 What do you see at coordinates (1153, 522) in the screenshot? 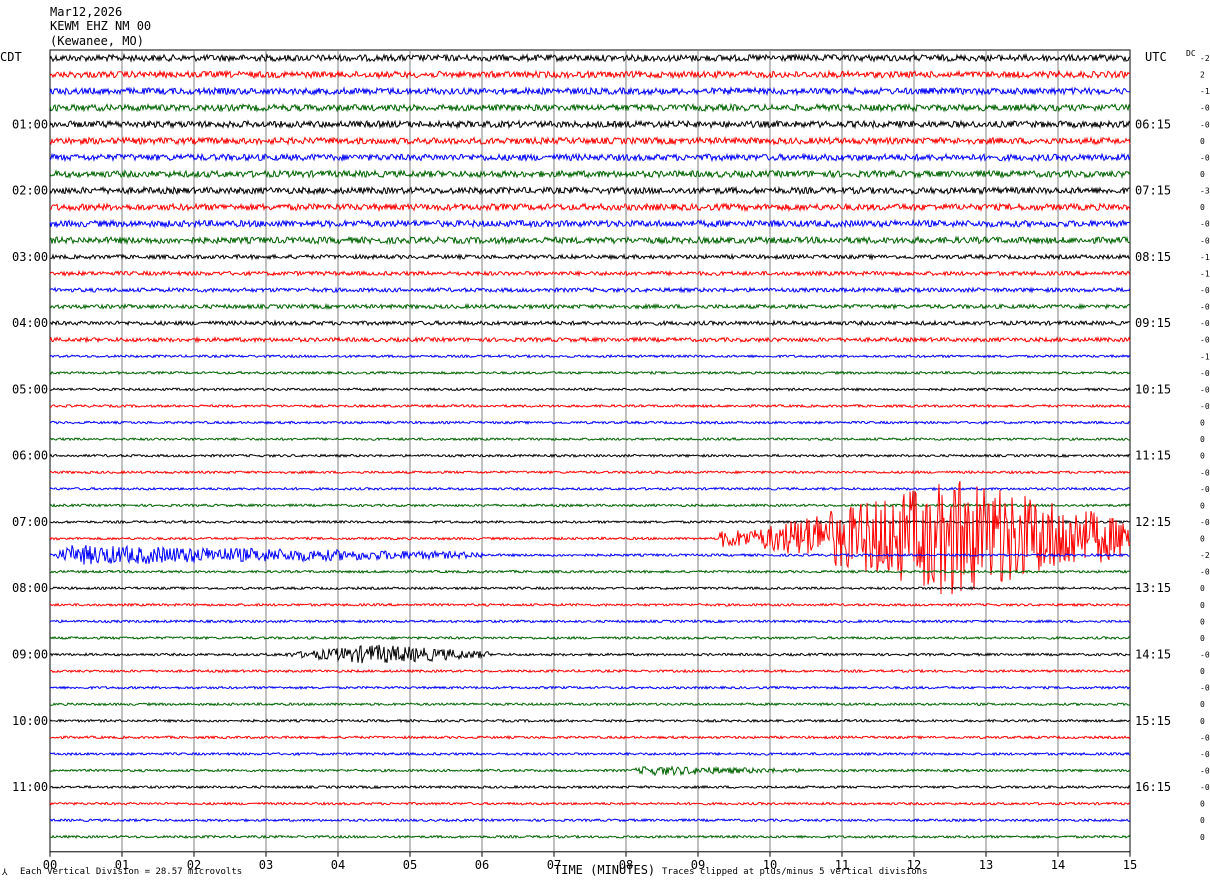
I see `right-hour-label: 12:15` at bounding box center [1153, 522].